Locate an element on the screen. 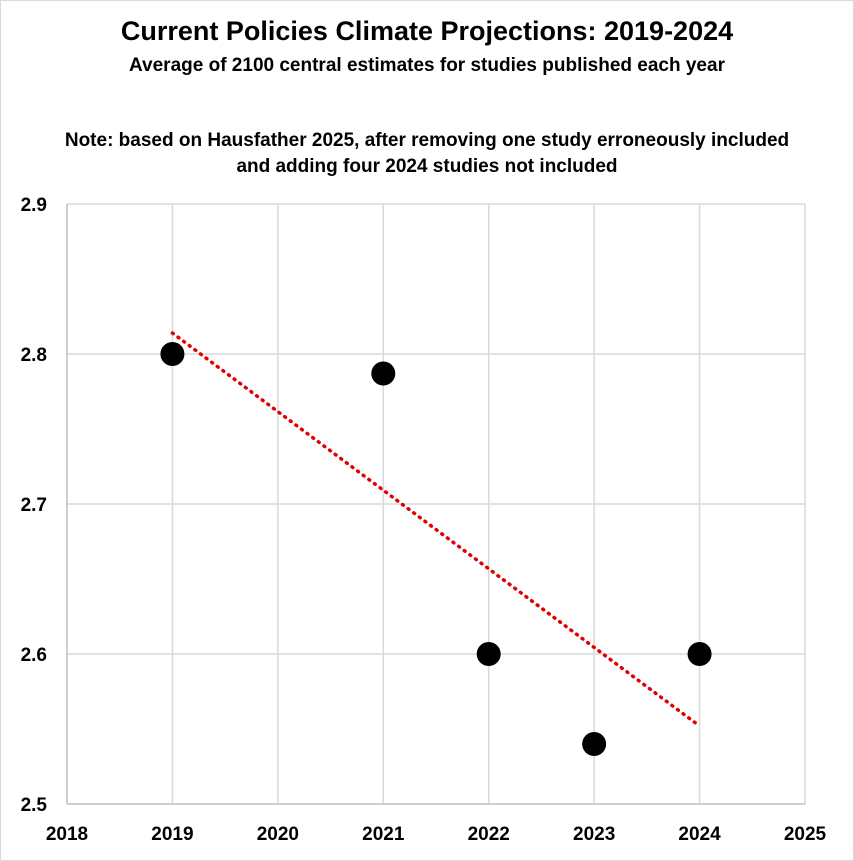  x-tick-label: 2019 is located at coordinates (172, 834).